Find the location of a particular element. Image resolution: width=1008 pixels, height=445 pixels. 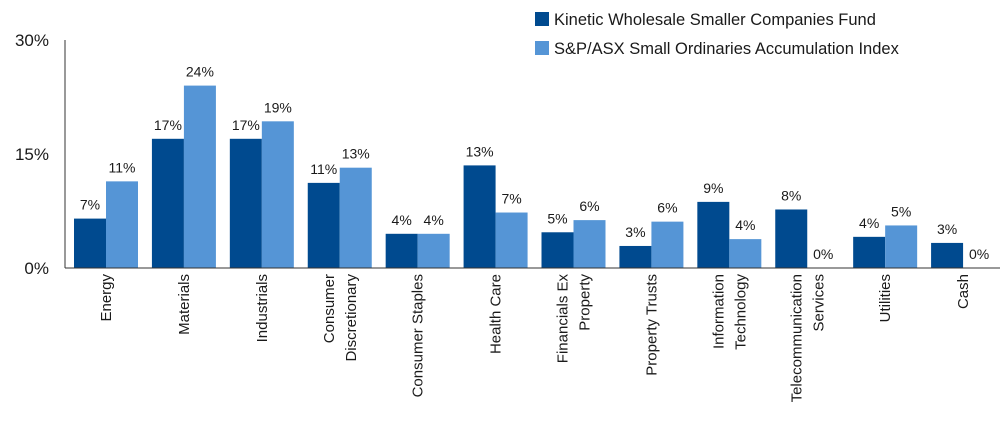

category-label-line: Energy is located at coordinates (106, 298).